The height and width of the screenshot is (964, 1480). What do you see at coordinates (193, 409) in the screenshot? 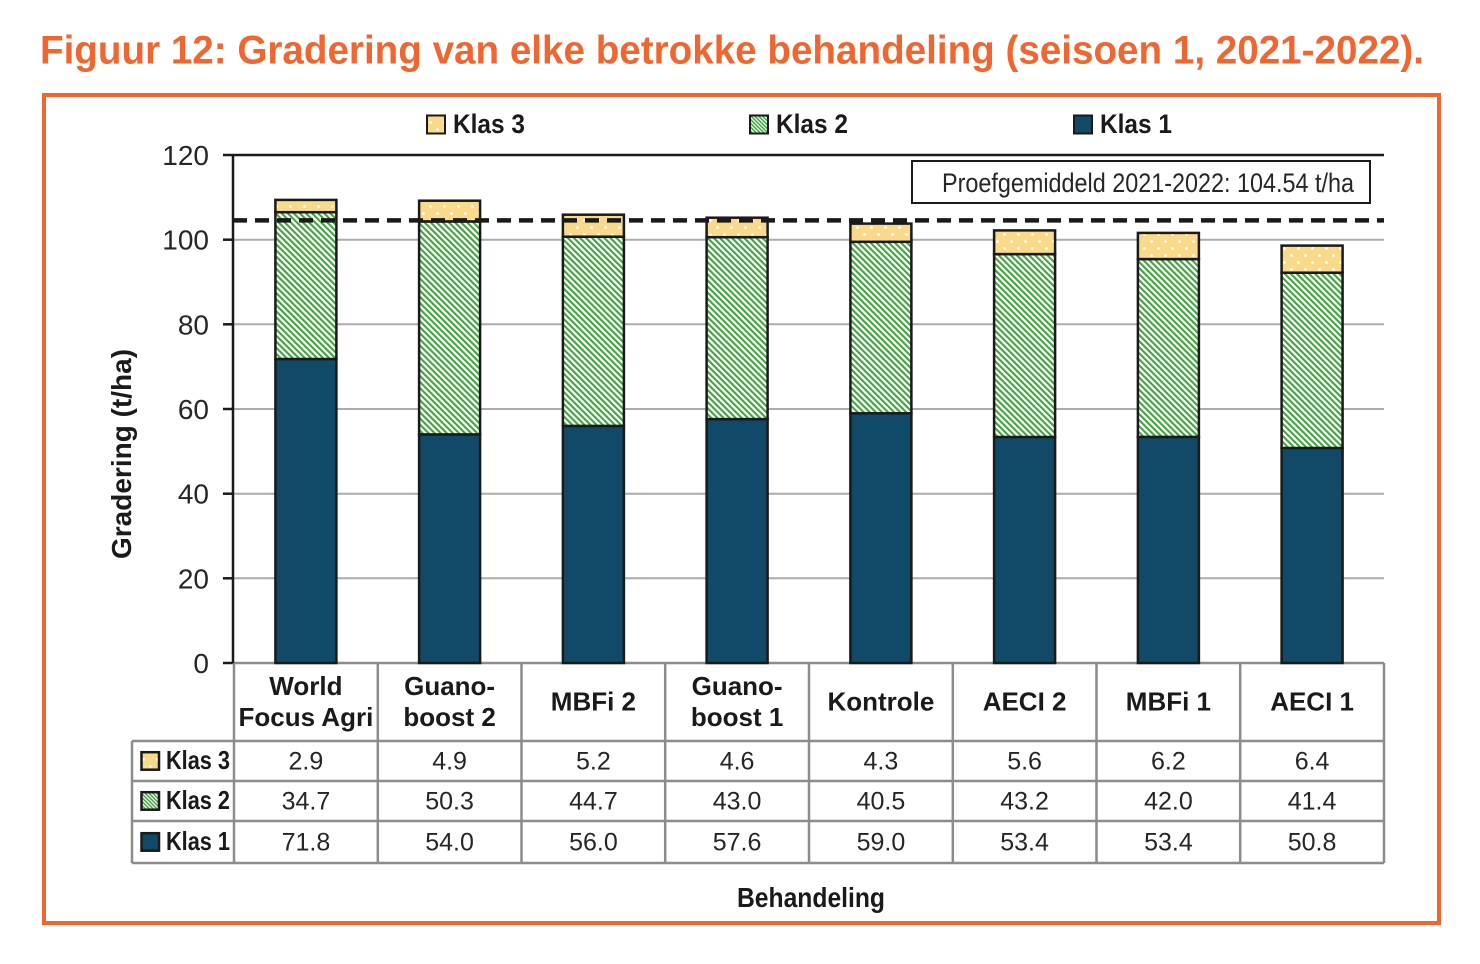
I see `svg-text: 60` at bounding box center [193, 409].